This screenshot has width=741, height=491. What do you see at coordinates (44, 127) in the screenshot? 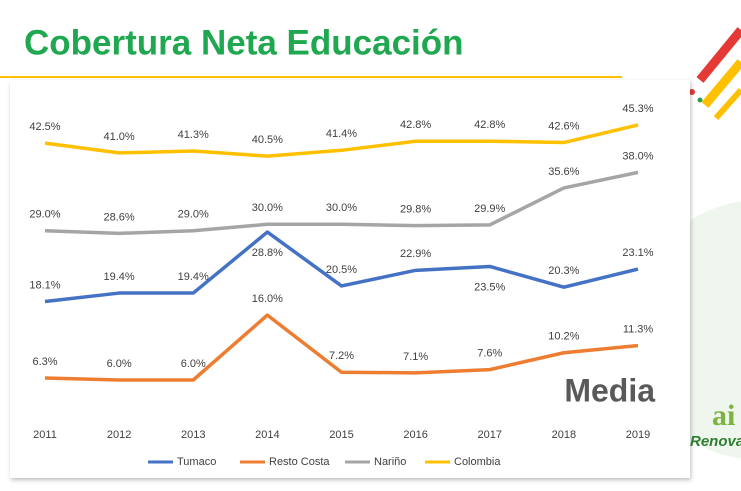
I see `data-label: 42.5%` at bounding box center [44, 127].